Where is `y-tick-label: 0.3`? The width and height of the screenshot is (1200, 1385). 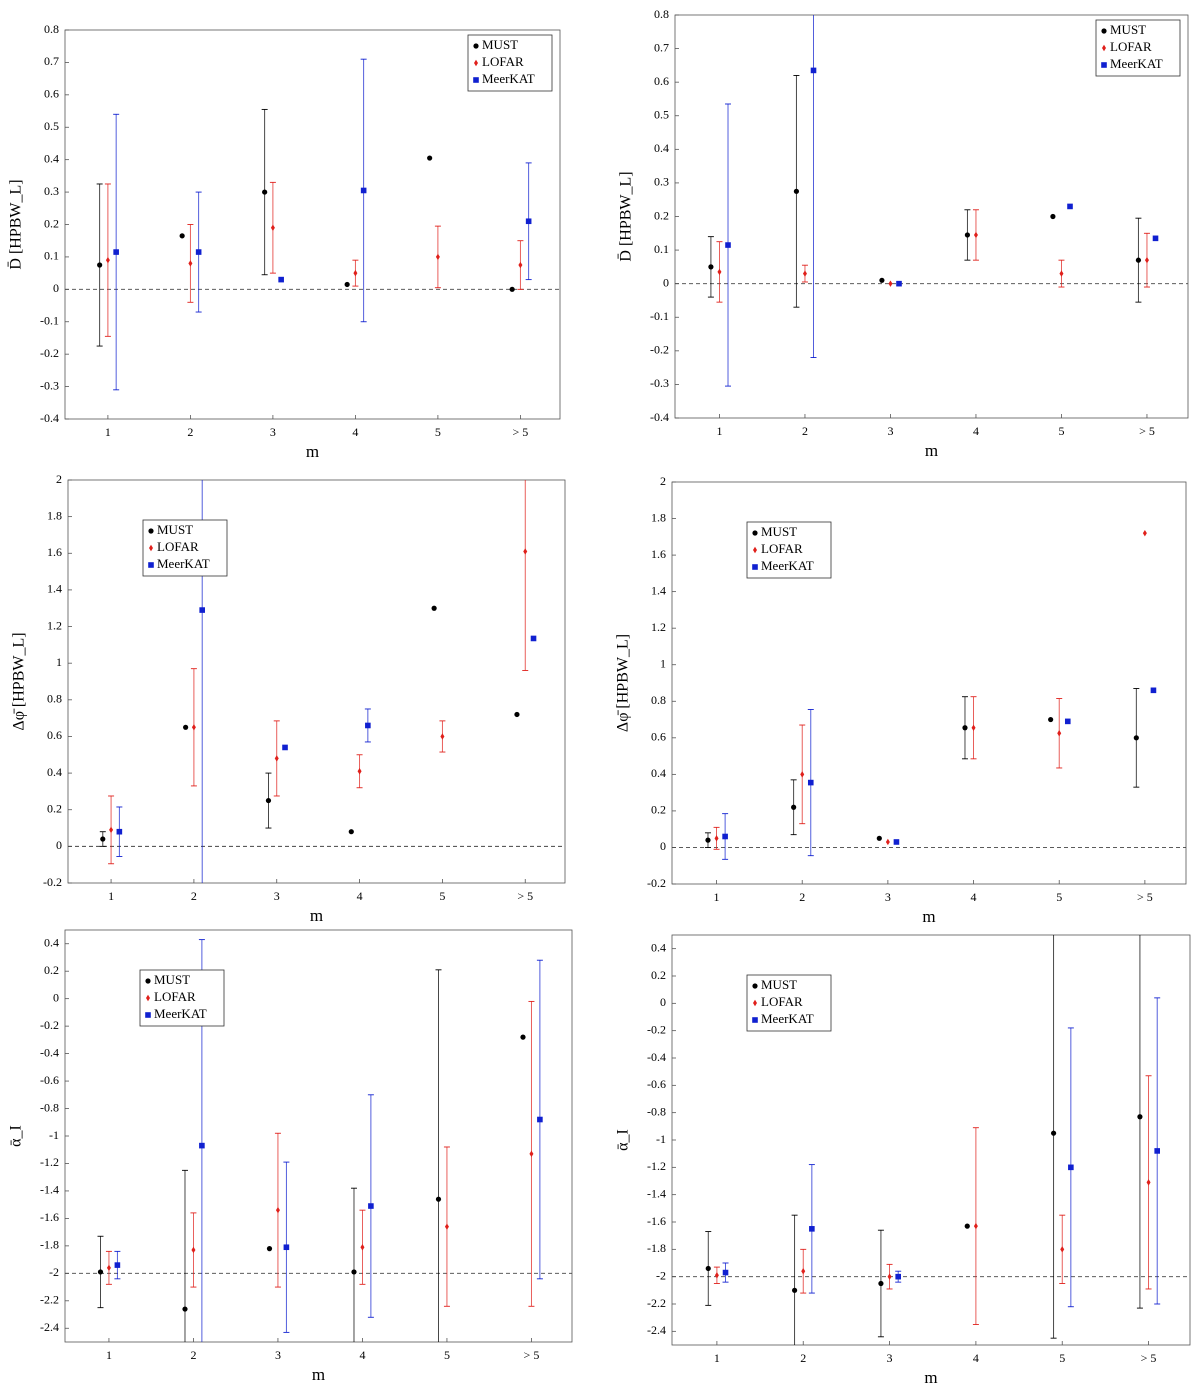
y-tick-label: 0.3 is located at coordinates (661, 182).